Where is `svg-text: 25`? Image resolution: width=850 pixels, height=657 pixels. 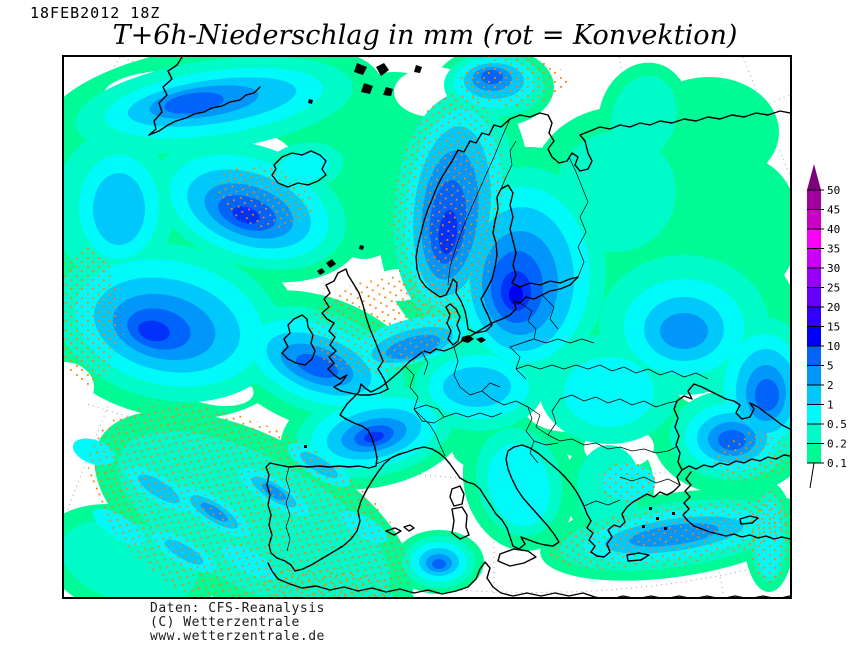
svg-text: 25 is located at coordinates (833, 288).